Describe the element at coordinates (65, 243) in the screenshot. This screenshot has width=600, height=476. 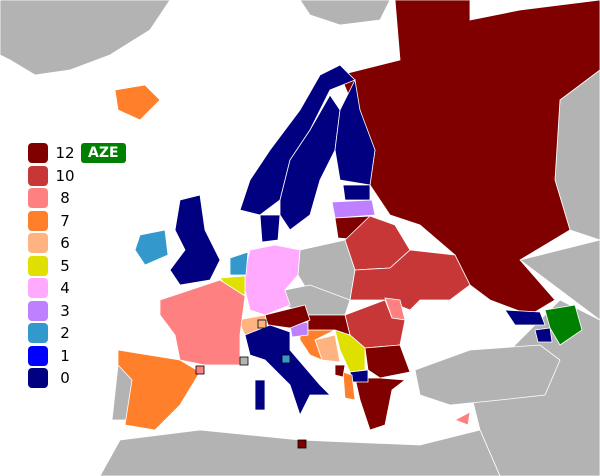
I see `legend-label: 6` at that location.